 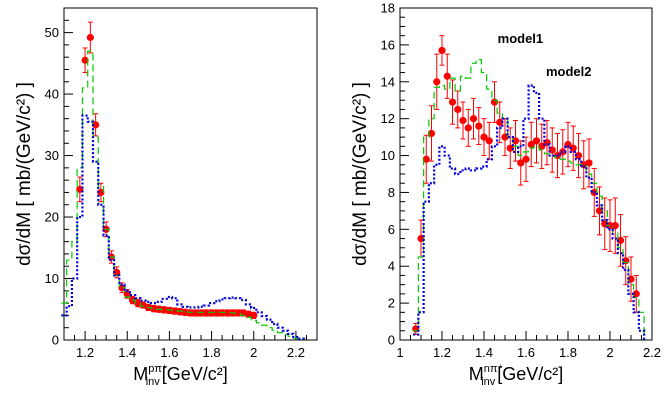 I want to click on y-tick-label: 16, so click(x=388, y=44).